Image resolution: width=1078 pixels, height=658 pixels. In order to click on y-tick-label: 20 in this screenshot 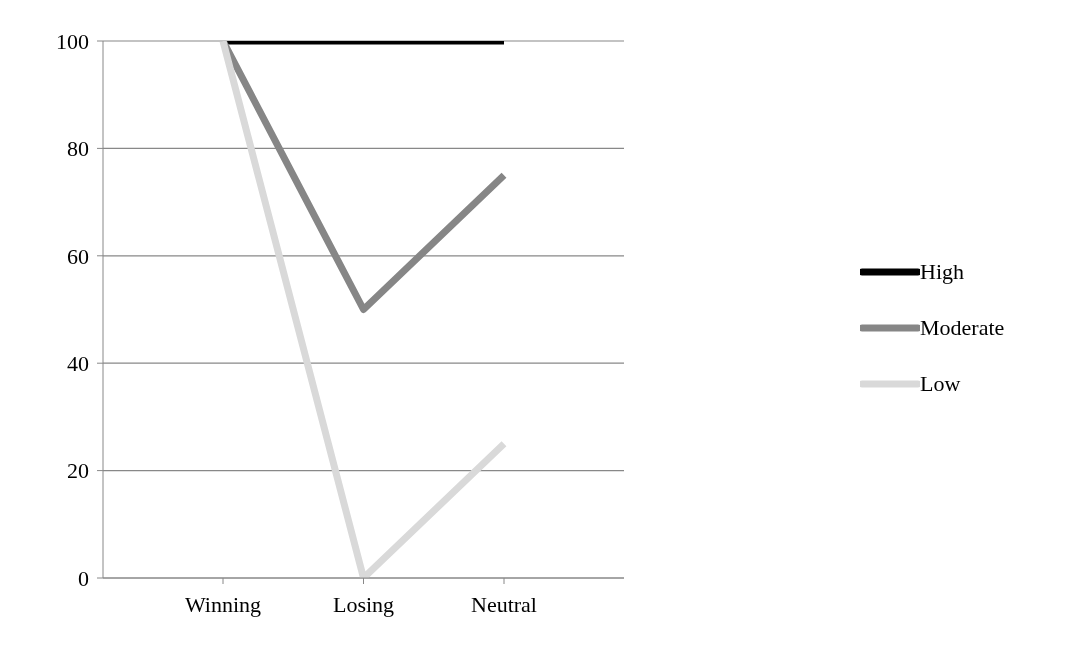, I will do `click(78, 471)`.